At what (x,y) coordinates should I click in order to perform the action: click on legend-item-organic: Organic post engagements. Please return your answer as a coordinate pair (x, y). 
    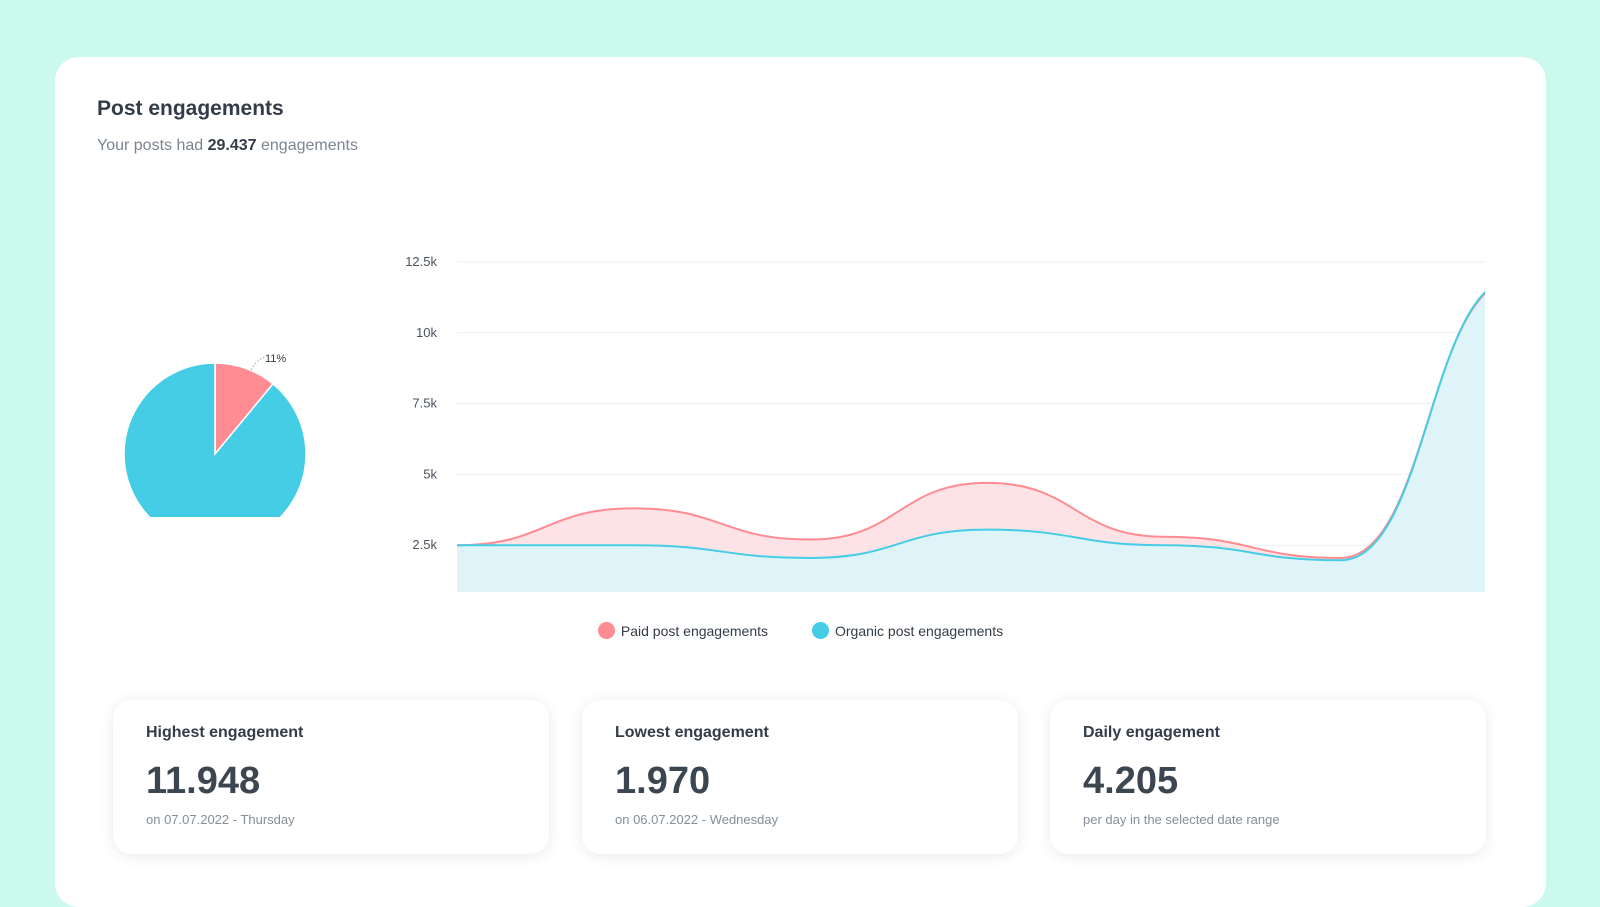
    Looking at the image, I should click on (907, 630).